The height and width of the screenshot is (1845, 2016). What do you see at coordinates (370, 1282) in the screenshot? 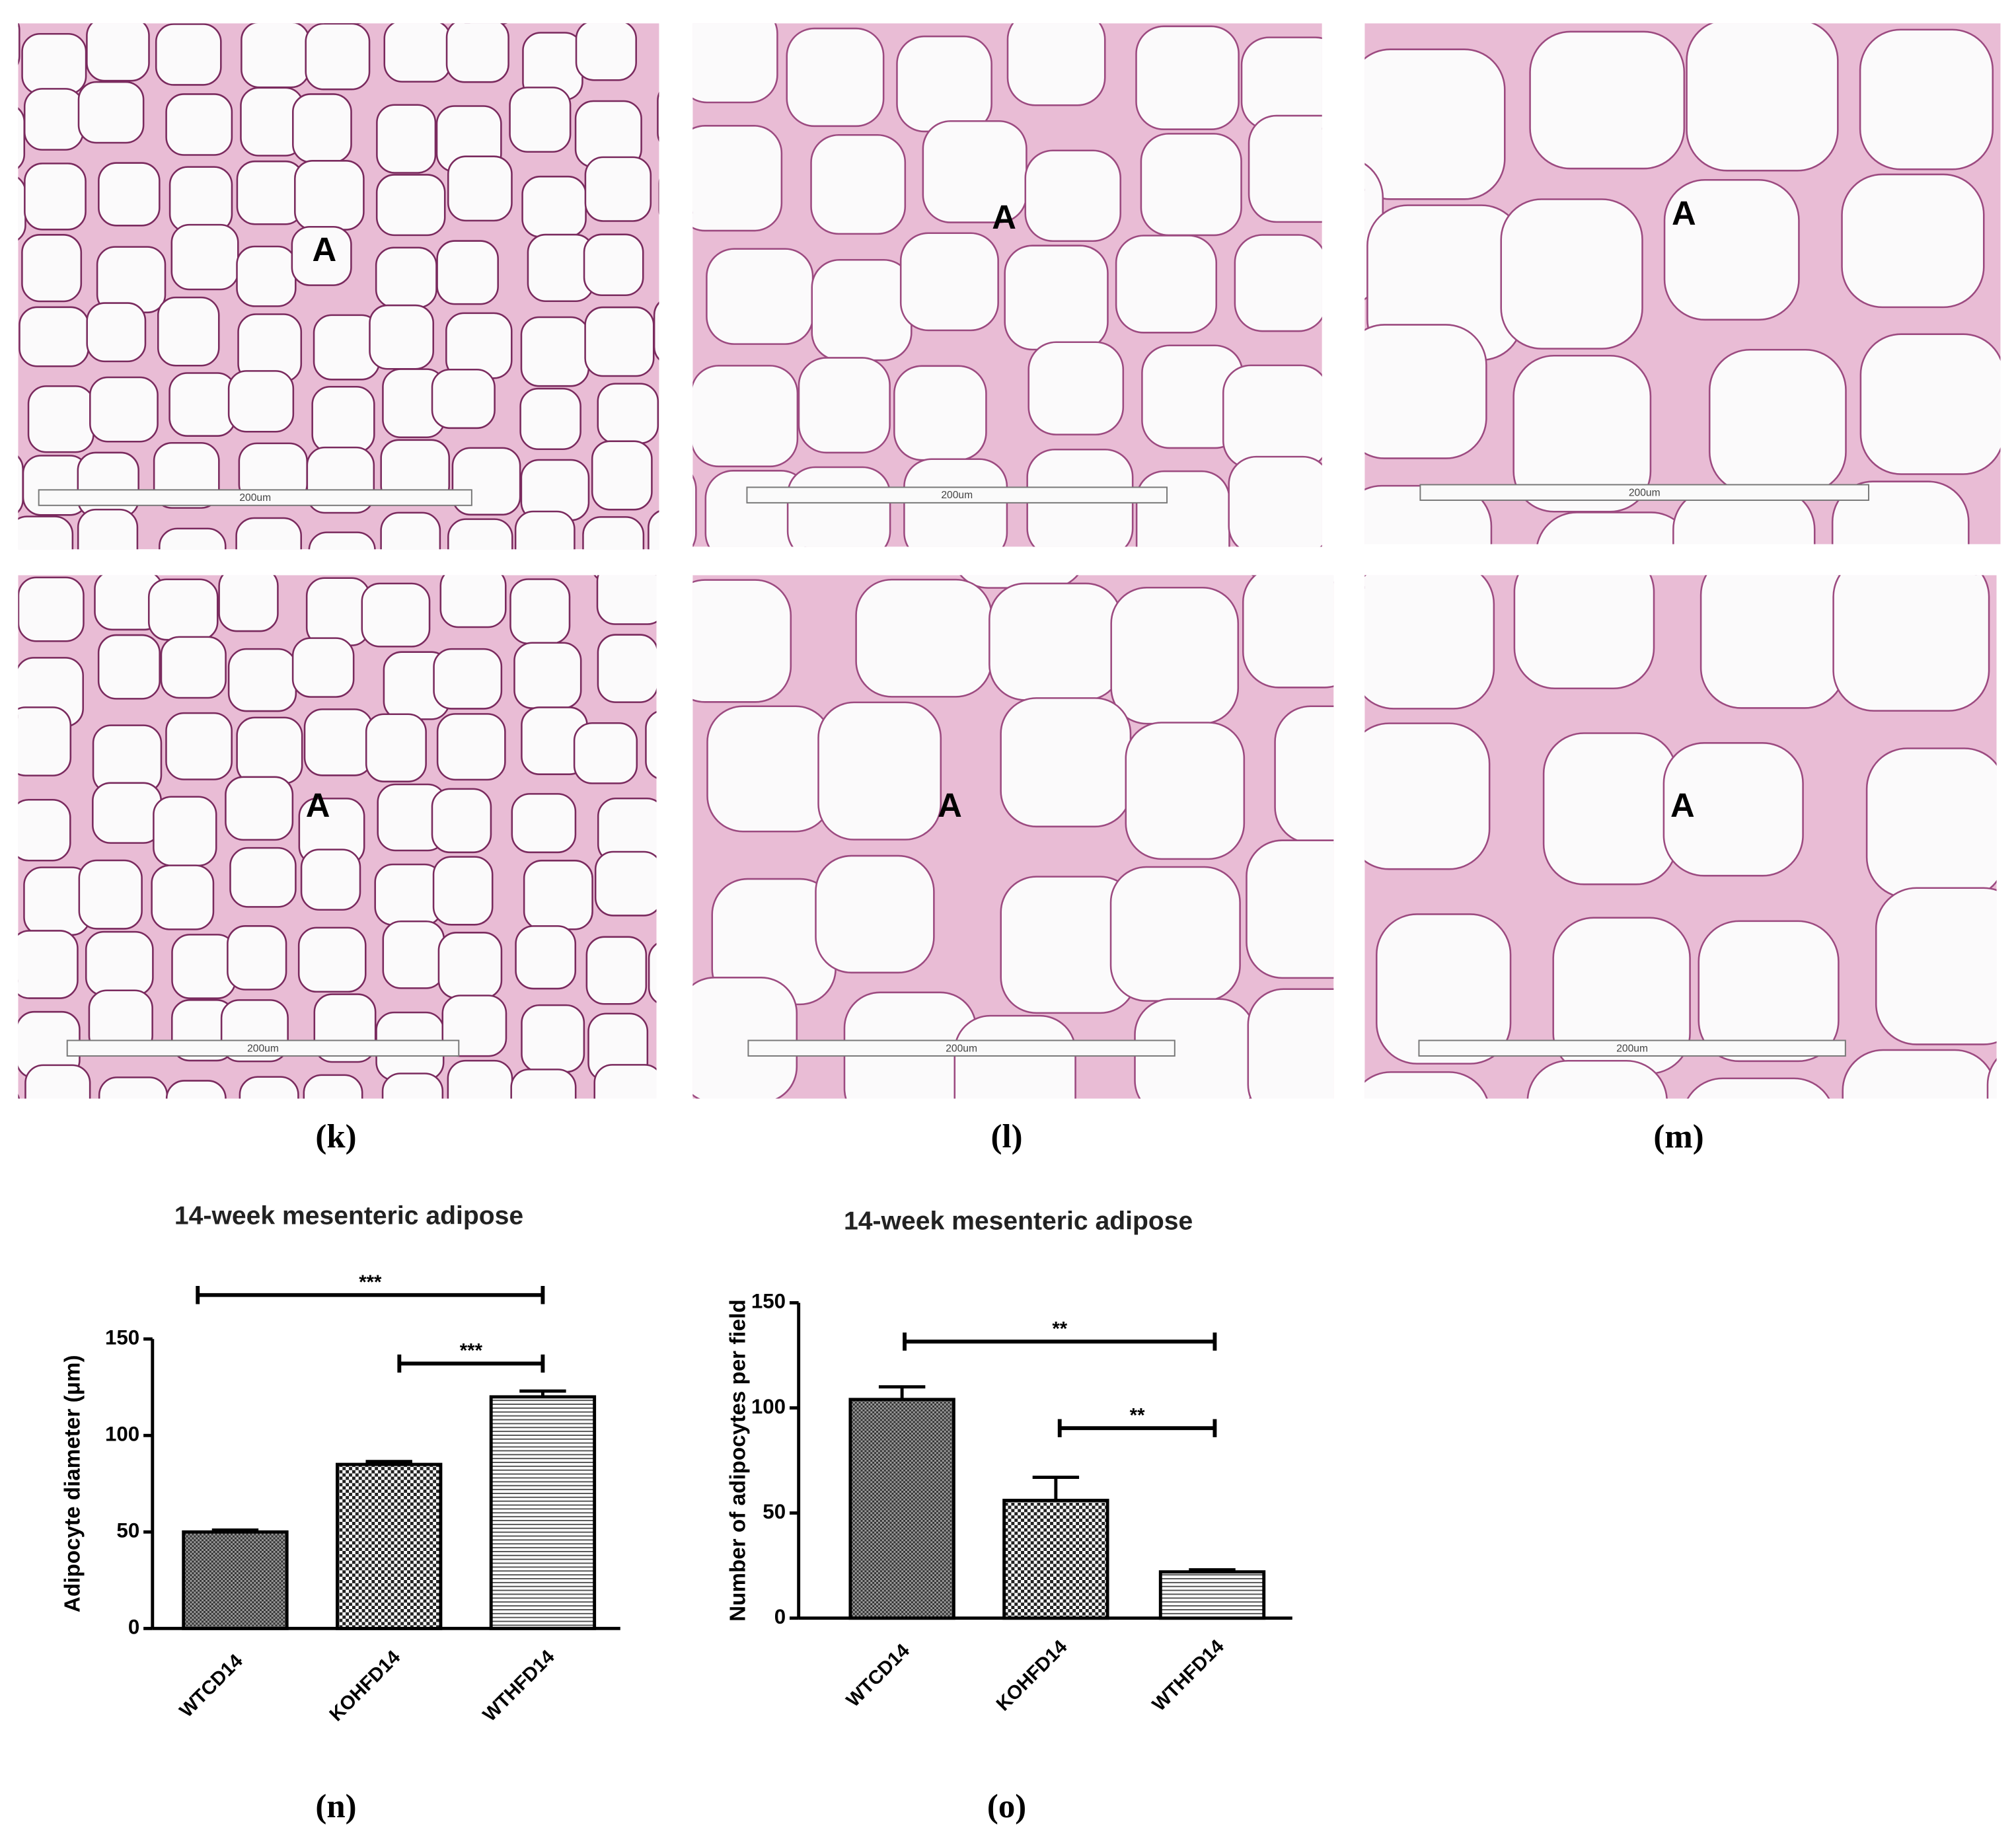
I see `significance-label: ***` at bounding box center [370, 1282].